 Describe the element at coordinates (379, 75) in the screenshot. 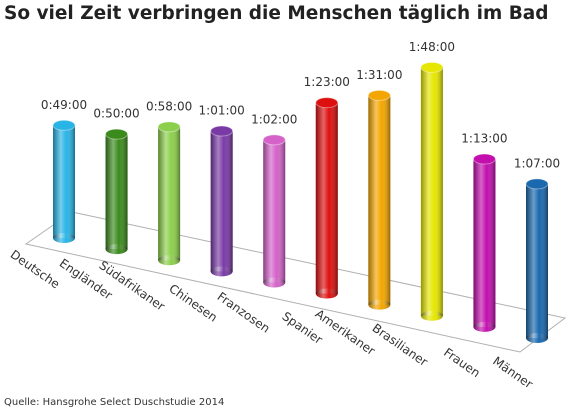

I see `value-label: 1:31:00` at that location.